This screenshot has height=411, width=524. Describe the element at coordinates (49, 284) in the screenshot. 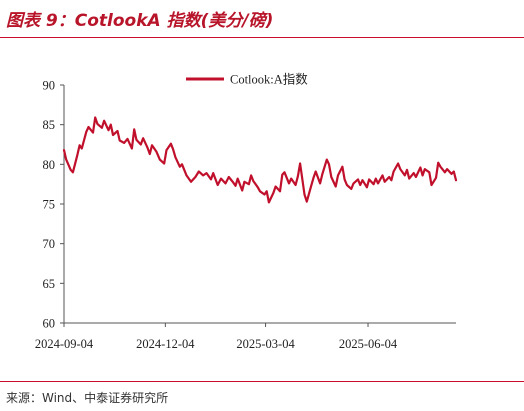

I see `y-tick-label: 65` at that location.